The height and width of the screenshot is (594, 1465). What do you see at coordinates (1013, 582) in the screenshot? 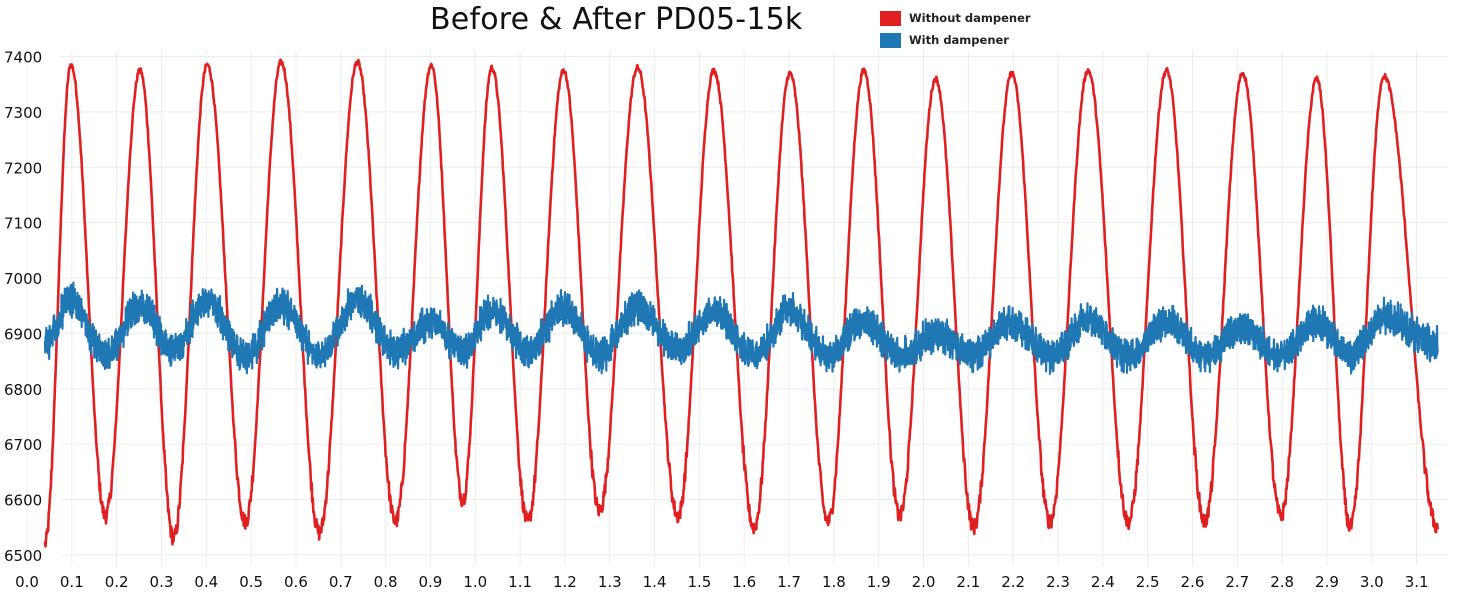
I see `x-tick-label: 2.2` at bounding box center [1013, 582].